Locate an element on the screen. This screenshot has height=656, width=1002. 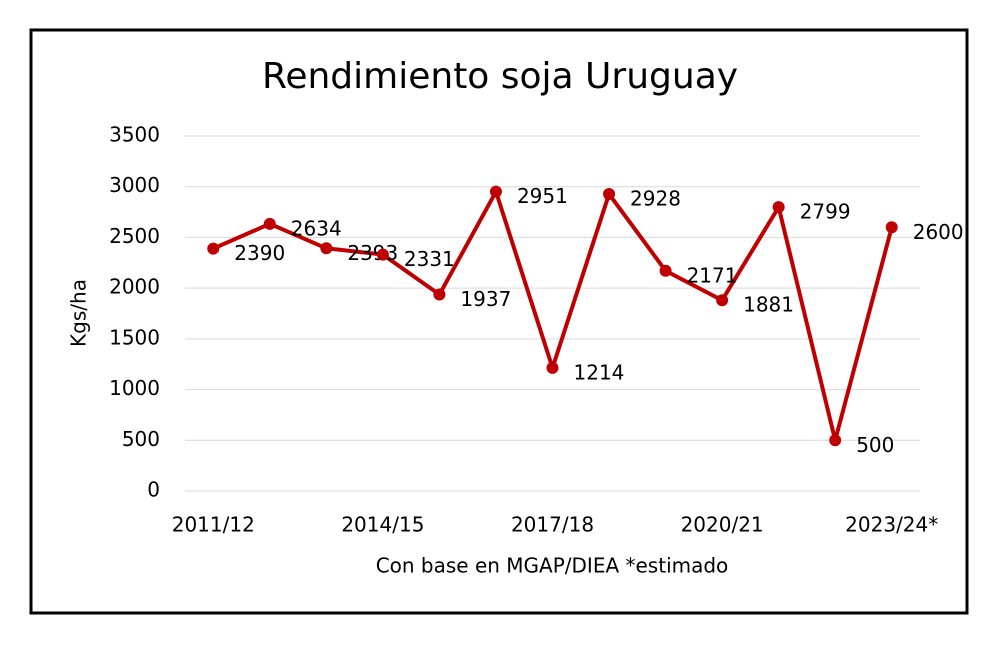
data-label: 2799 is located at coordinates (825, 212).